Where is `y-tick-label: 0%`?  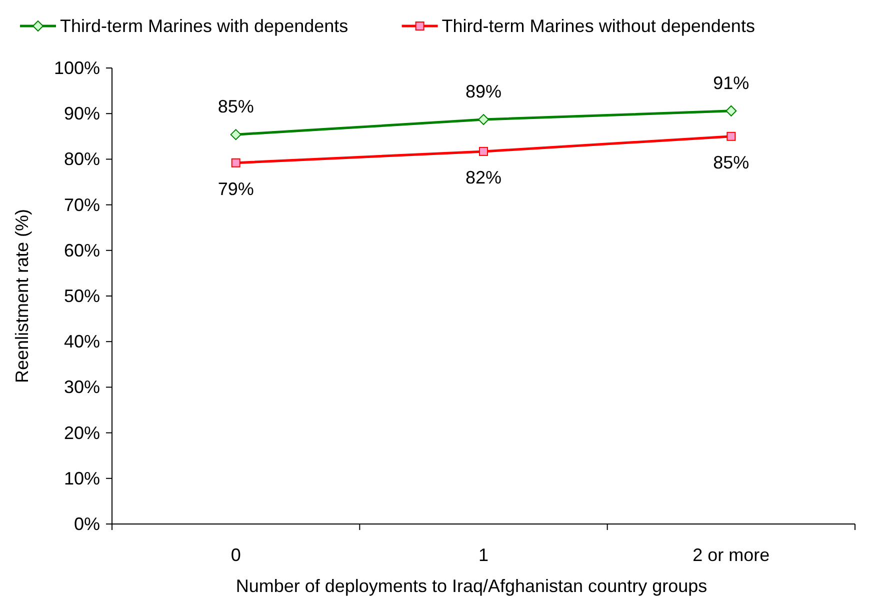 y-tick-label: 0% is located at coordinates (87, 524).